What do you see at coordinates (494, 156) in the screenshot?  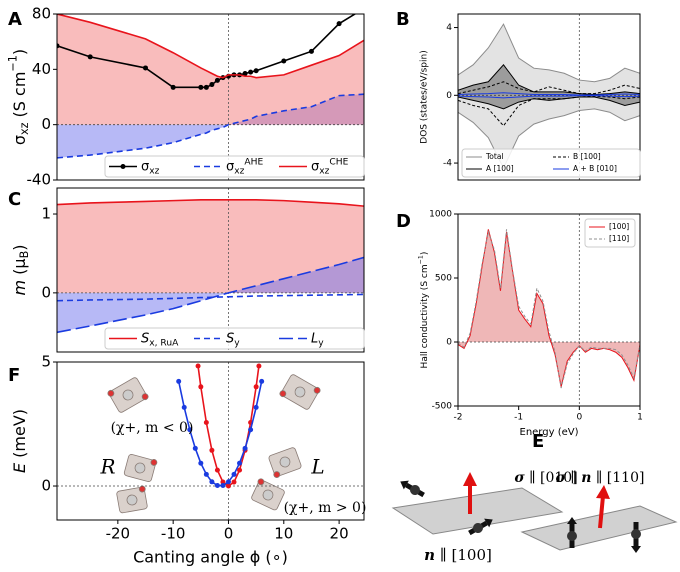 I see `legend-label: Total` at bounding box center [494, 156].